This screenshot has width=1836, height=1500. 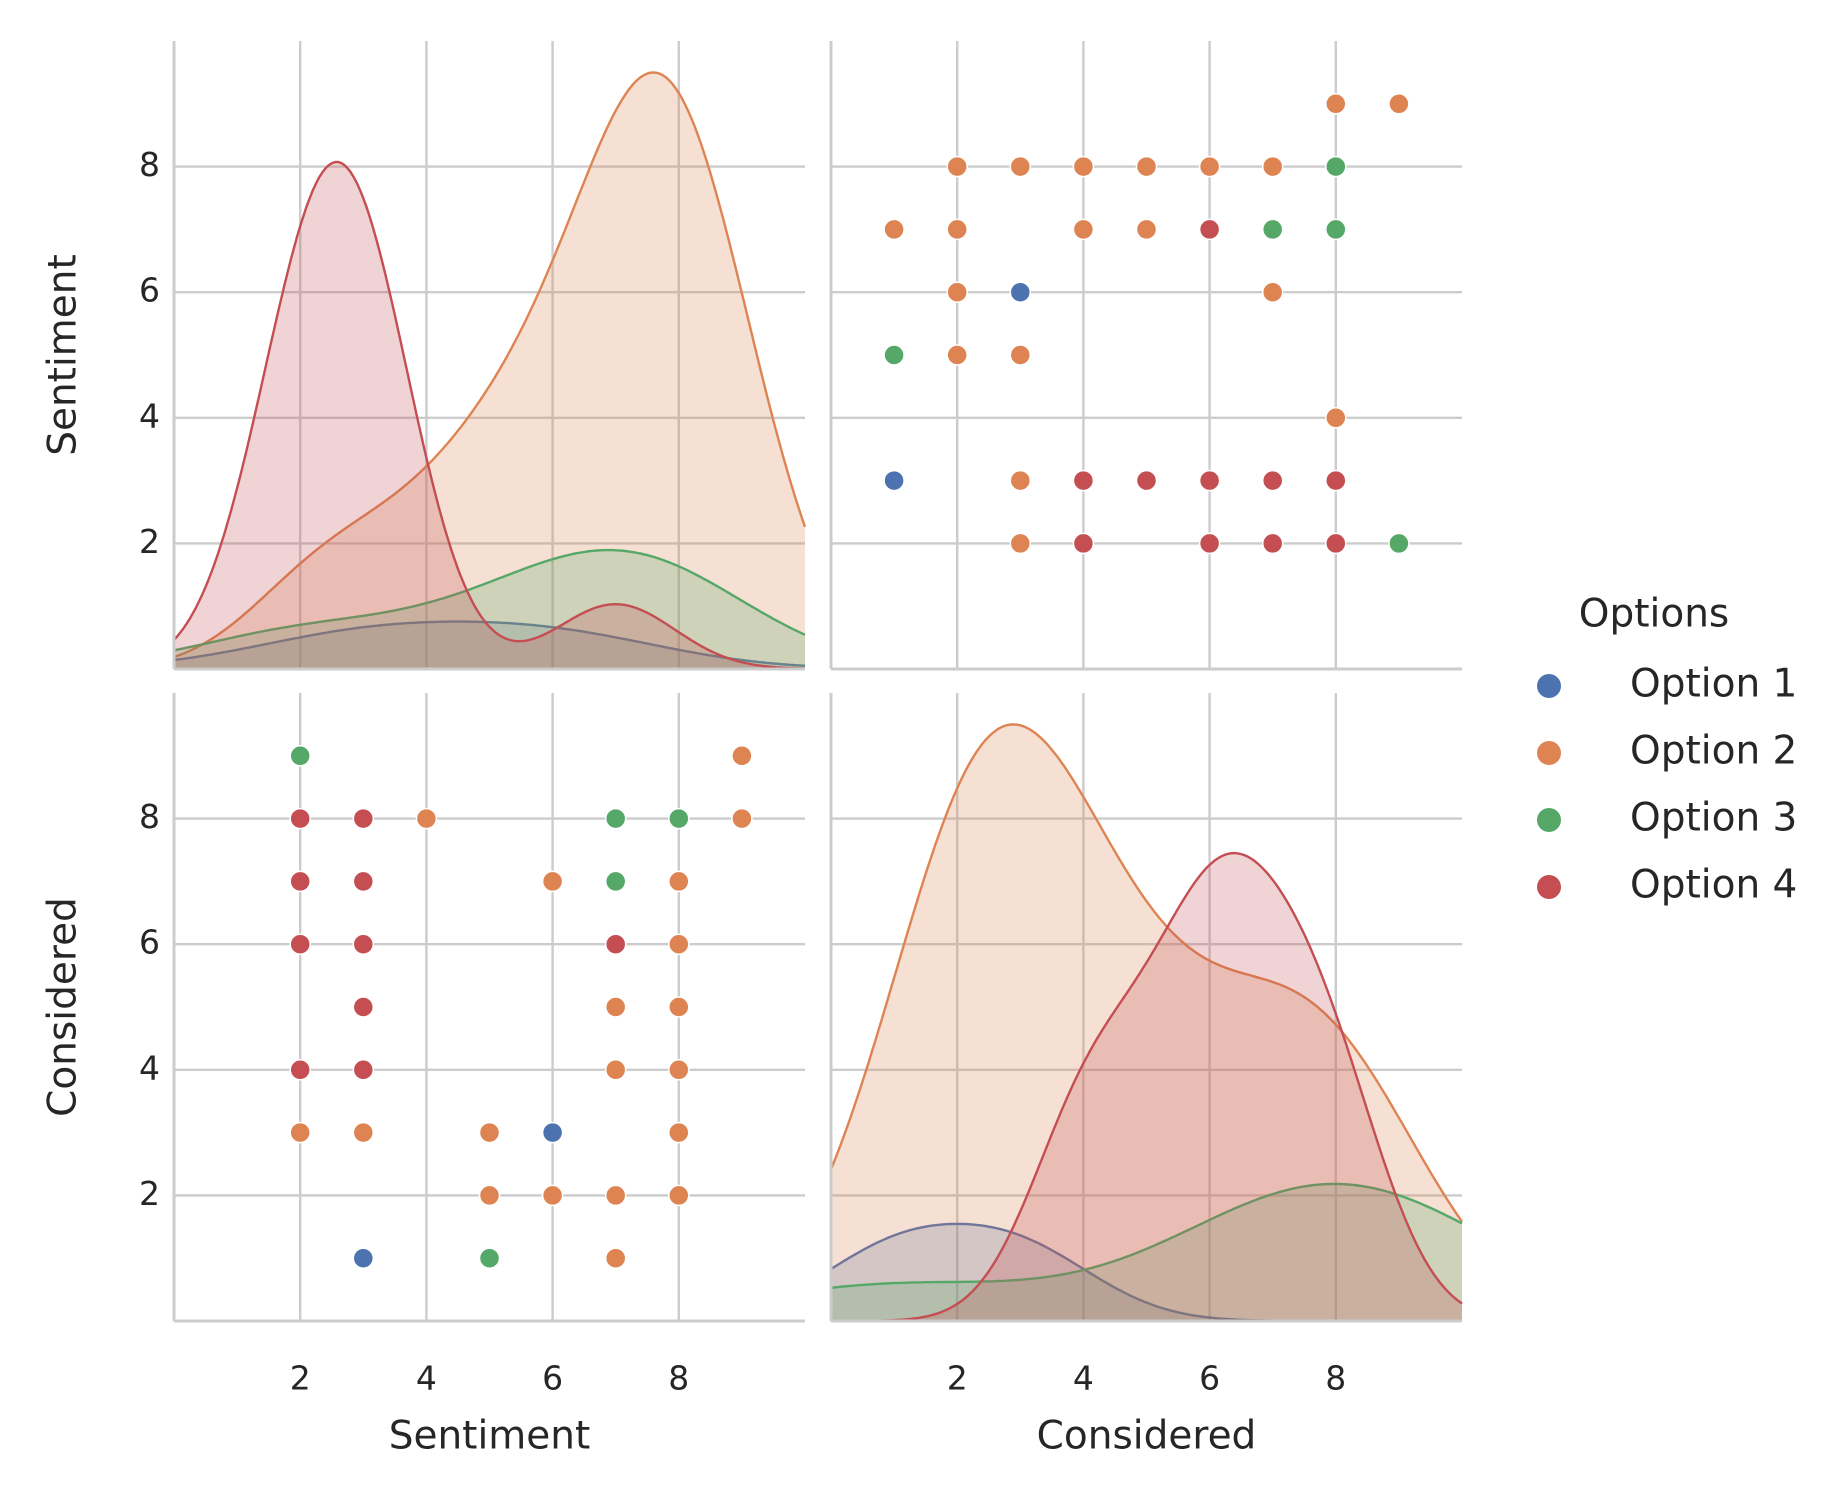 What do you see at coordinates (1147, 1436) in the screenshot?
I see `x-axis-label: Considered` at bounding box center [1147, 1436].